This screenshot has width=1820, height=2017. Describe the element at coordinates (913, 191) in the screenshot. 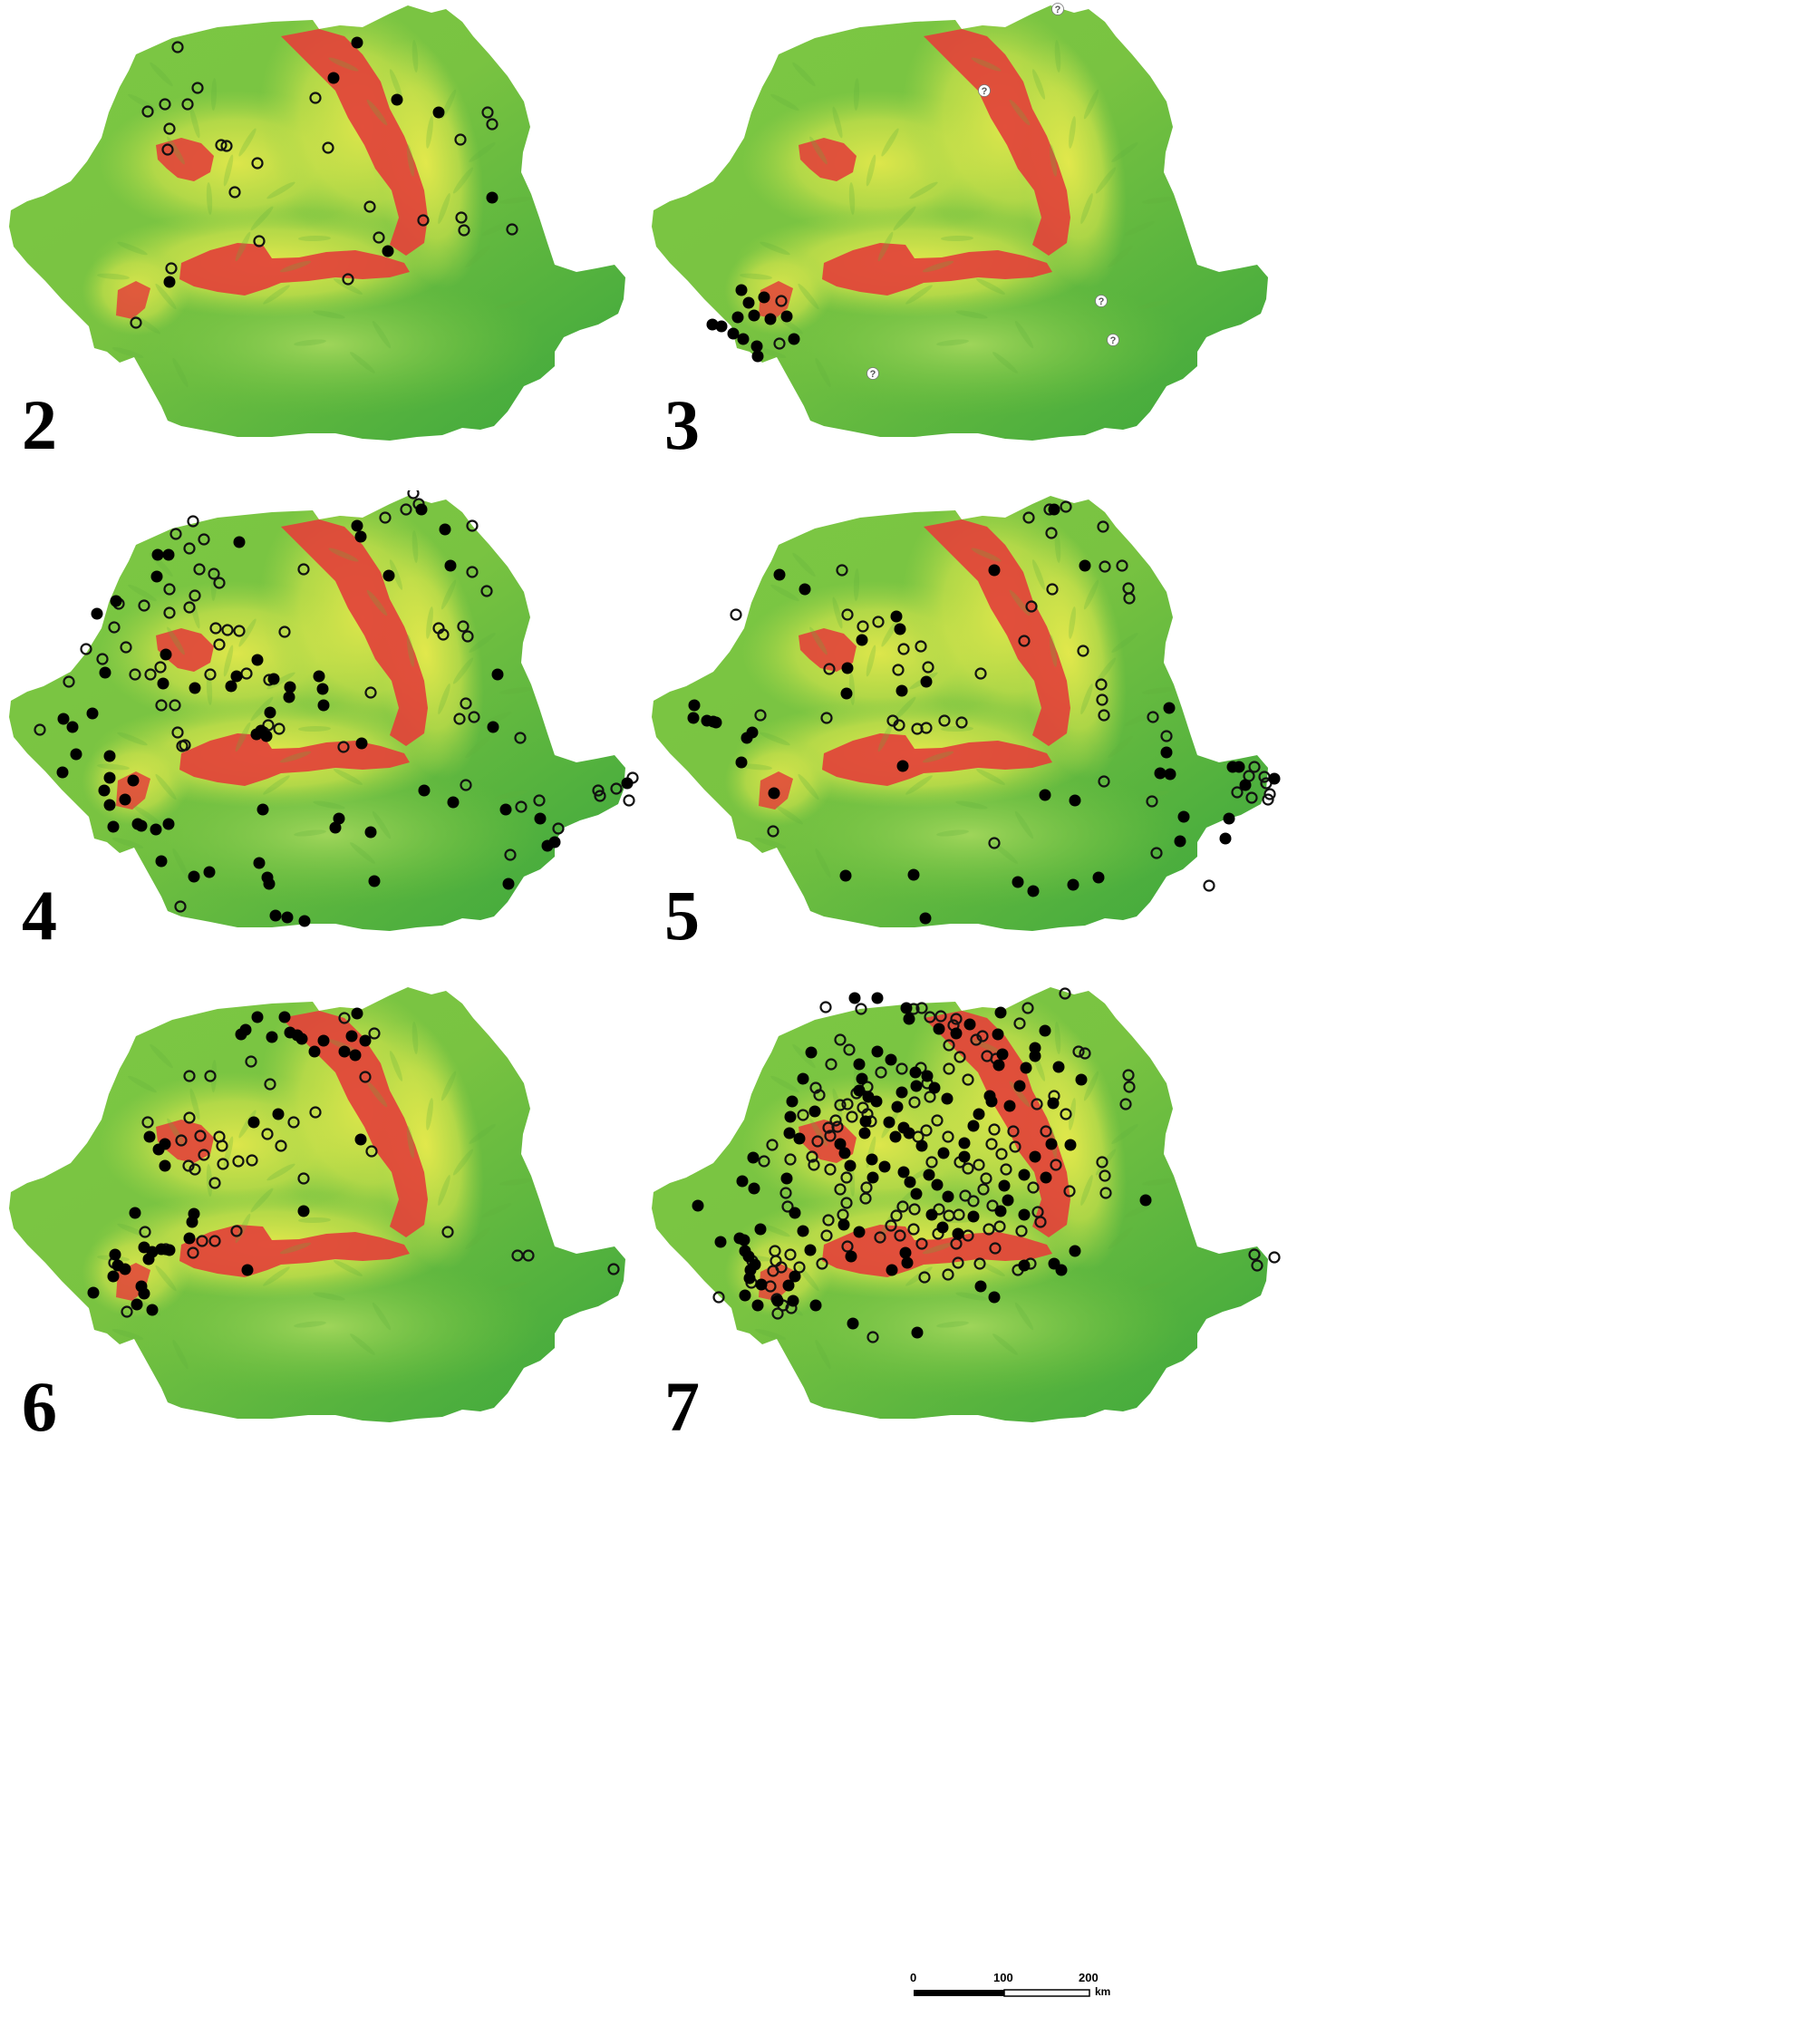

I see `locality-markers: ?????` at that location.